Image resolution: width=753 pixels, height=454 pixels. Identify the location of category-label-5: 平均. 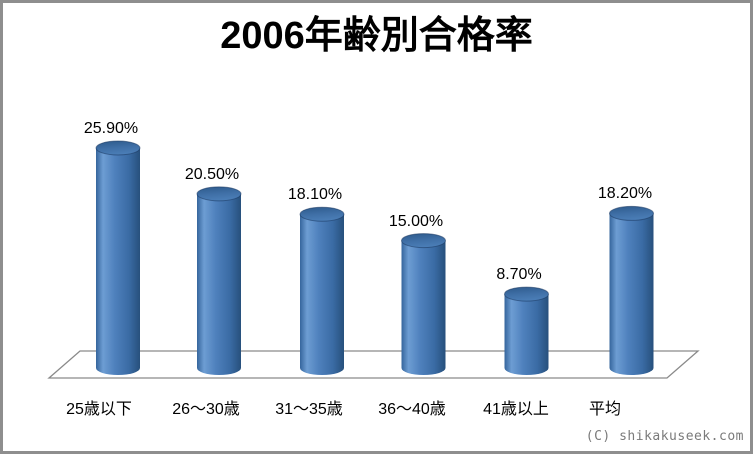
(604, 409).